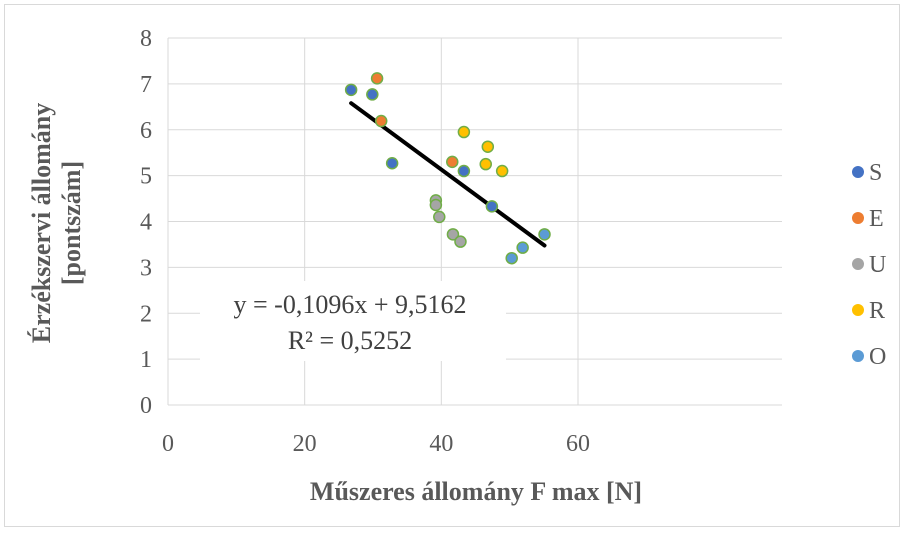 This screenshot has height=533, width=906. What do you see at coordinates (877, 311) in the screenshot?
I see `legend-label-R: R` at bounding box center [877, 311].